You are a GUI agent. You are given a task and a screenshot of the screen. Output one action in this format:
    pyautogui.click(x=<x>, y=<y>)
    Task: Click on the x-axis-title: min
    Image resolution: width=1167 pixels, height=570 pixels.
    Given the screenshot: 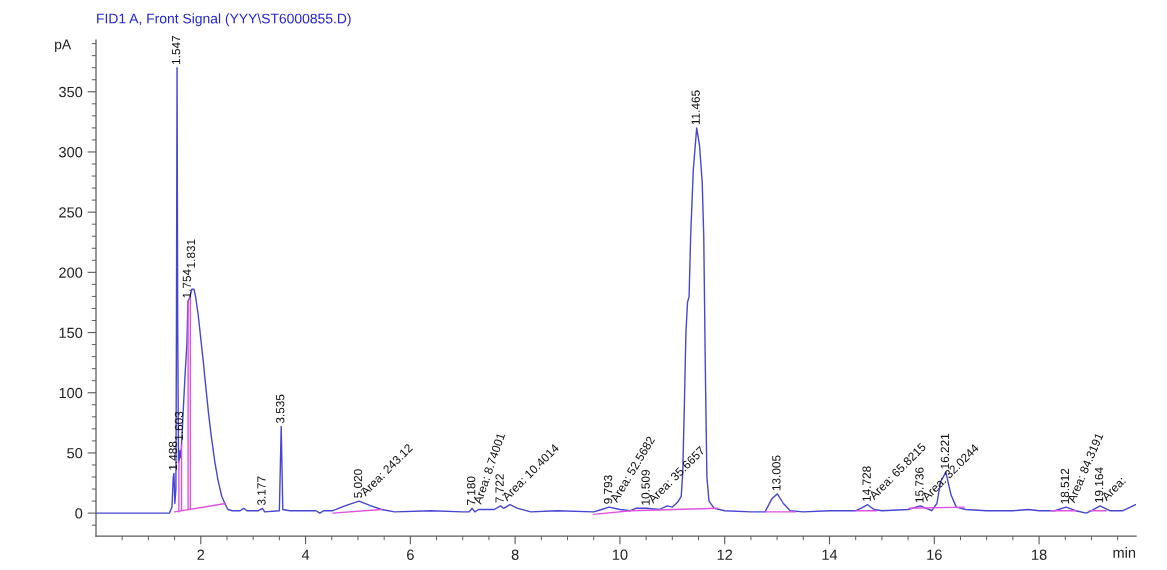 What is the action you would take?
    pyautogui.click(x=1124, y=552)
    